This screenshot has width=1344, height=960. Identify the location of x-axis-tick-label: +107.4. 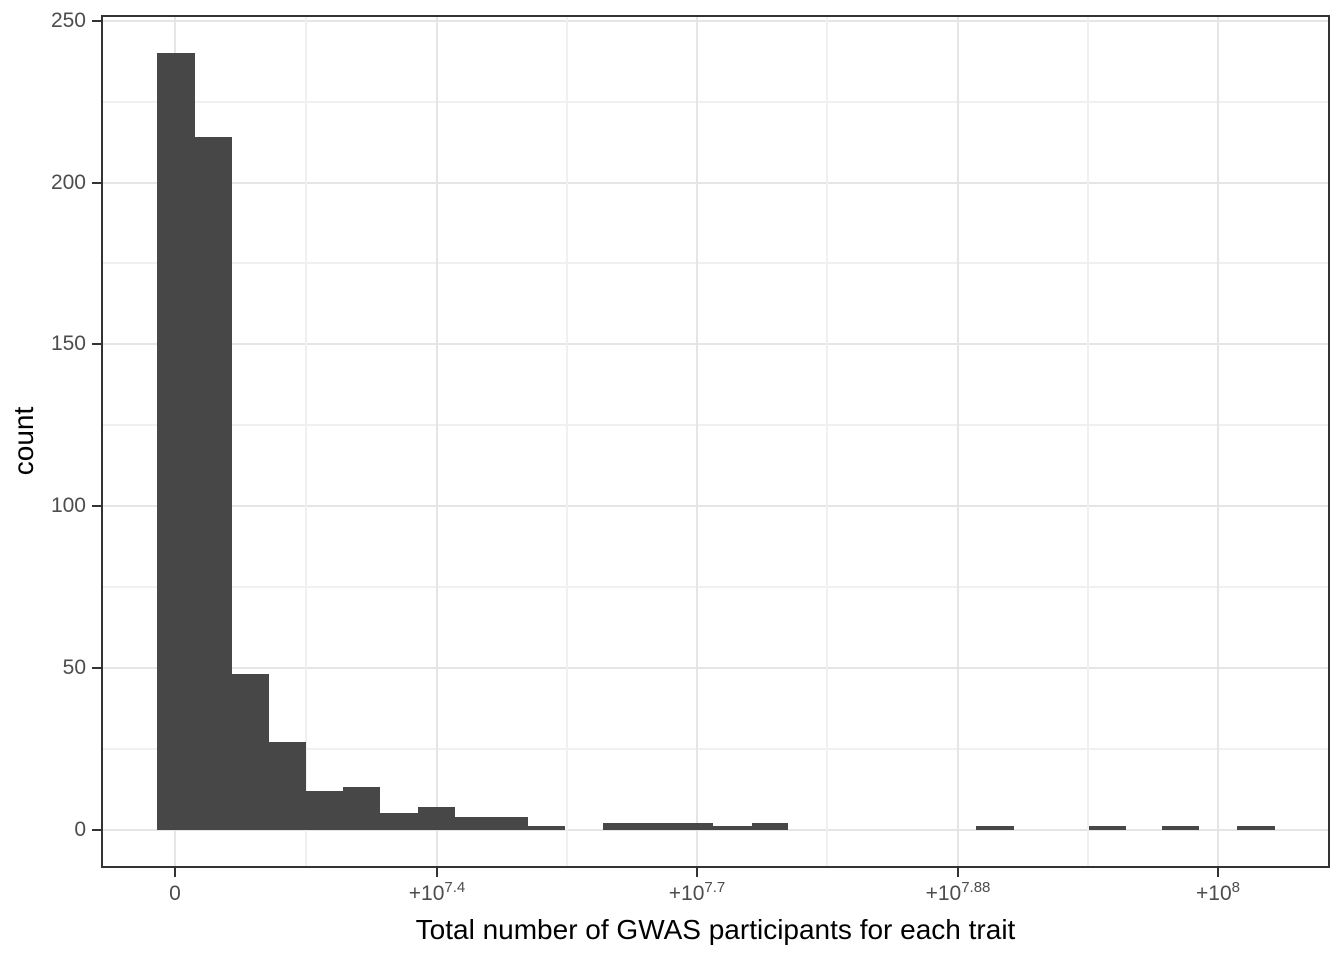
(437, 893).